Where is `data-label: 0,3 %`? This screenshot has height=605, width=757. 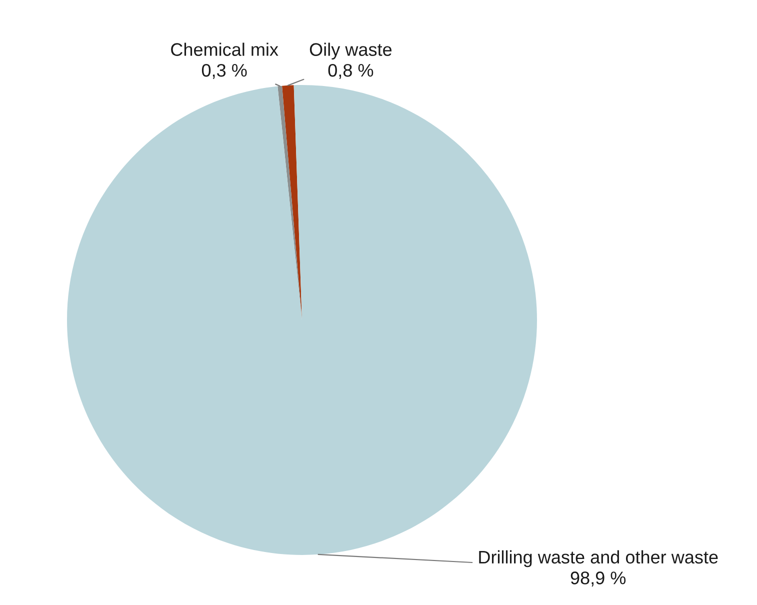 data-label: 0,3 % is located at coordinates (224, 71).